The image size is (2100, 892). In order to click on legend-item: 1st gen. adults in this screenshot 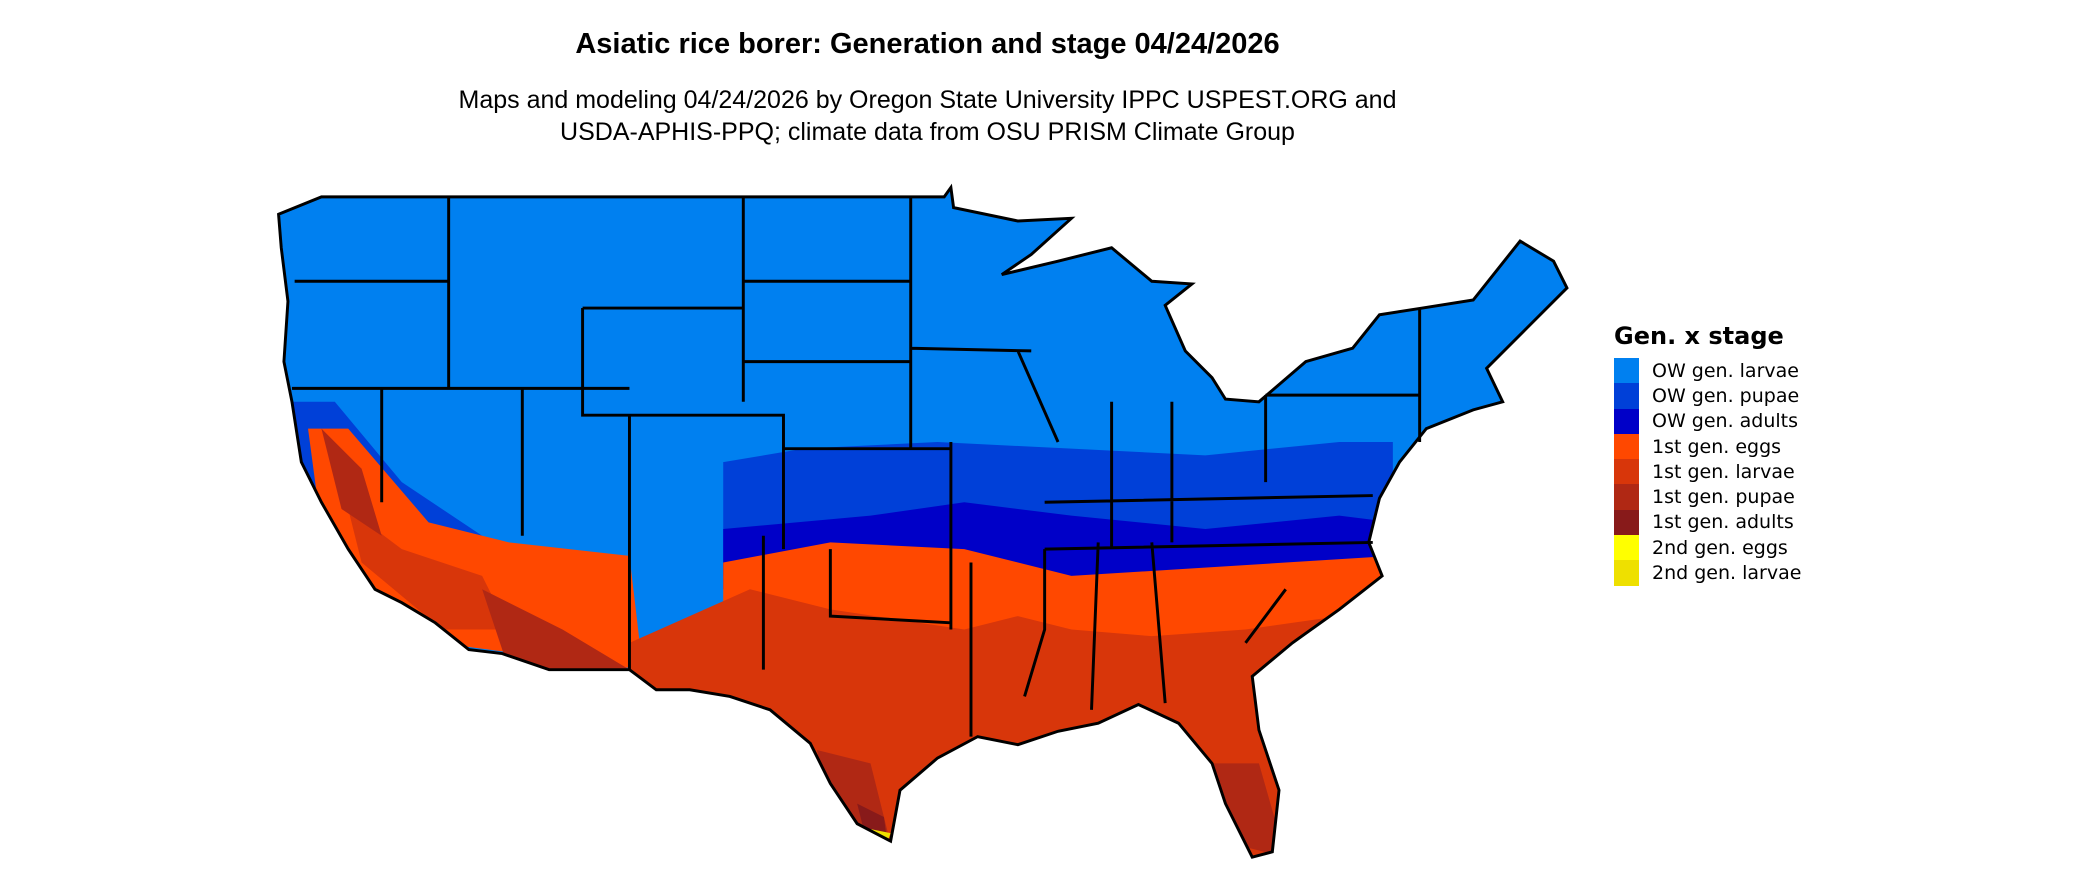, I will do `click(1707, 522)`.